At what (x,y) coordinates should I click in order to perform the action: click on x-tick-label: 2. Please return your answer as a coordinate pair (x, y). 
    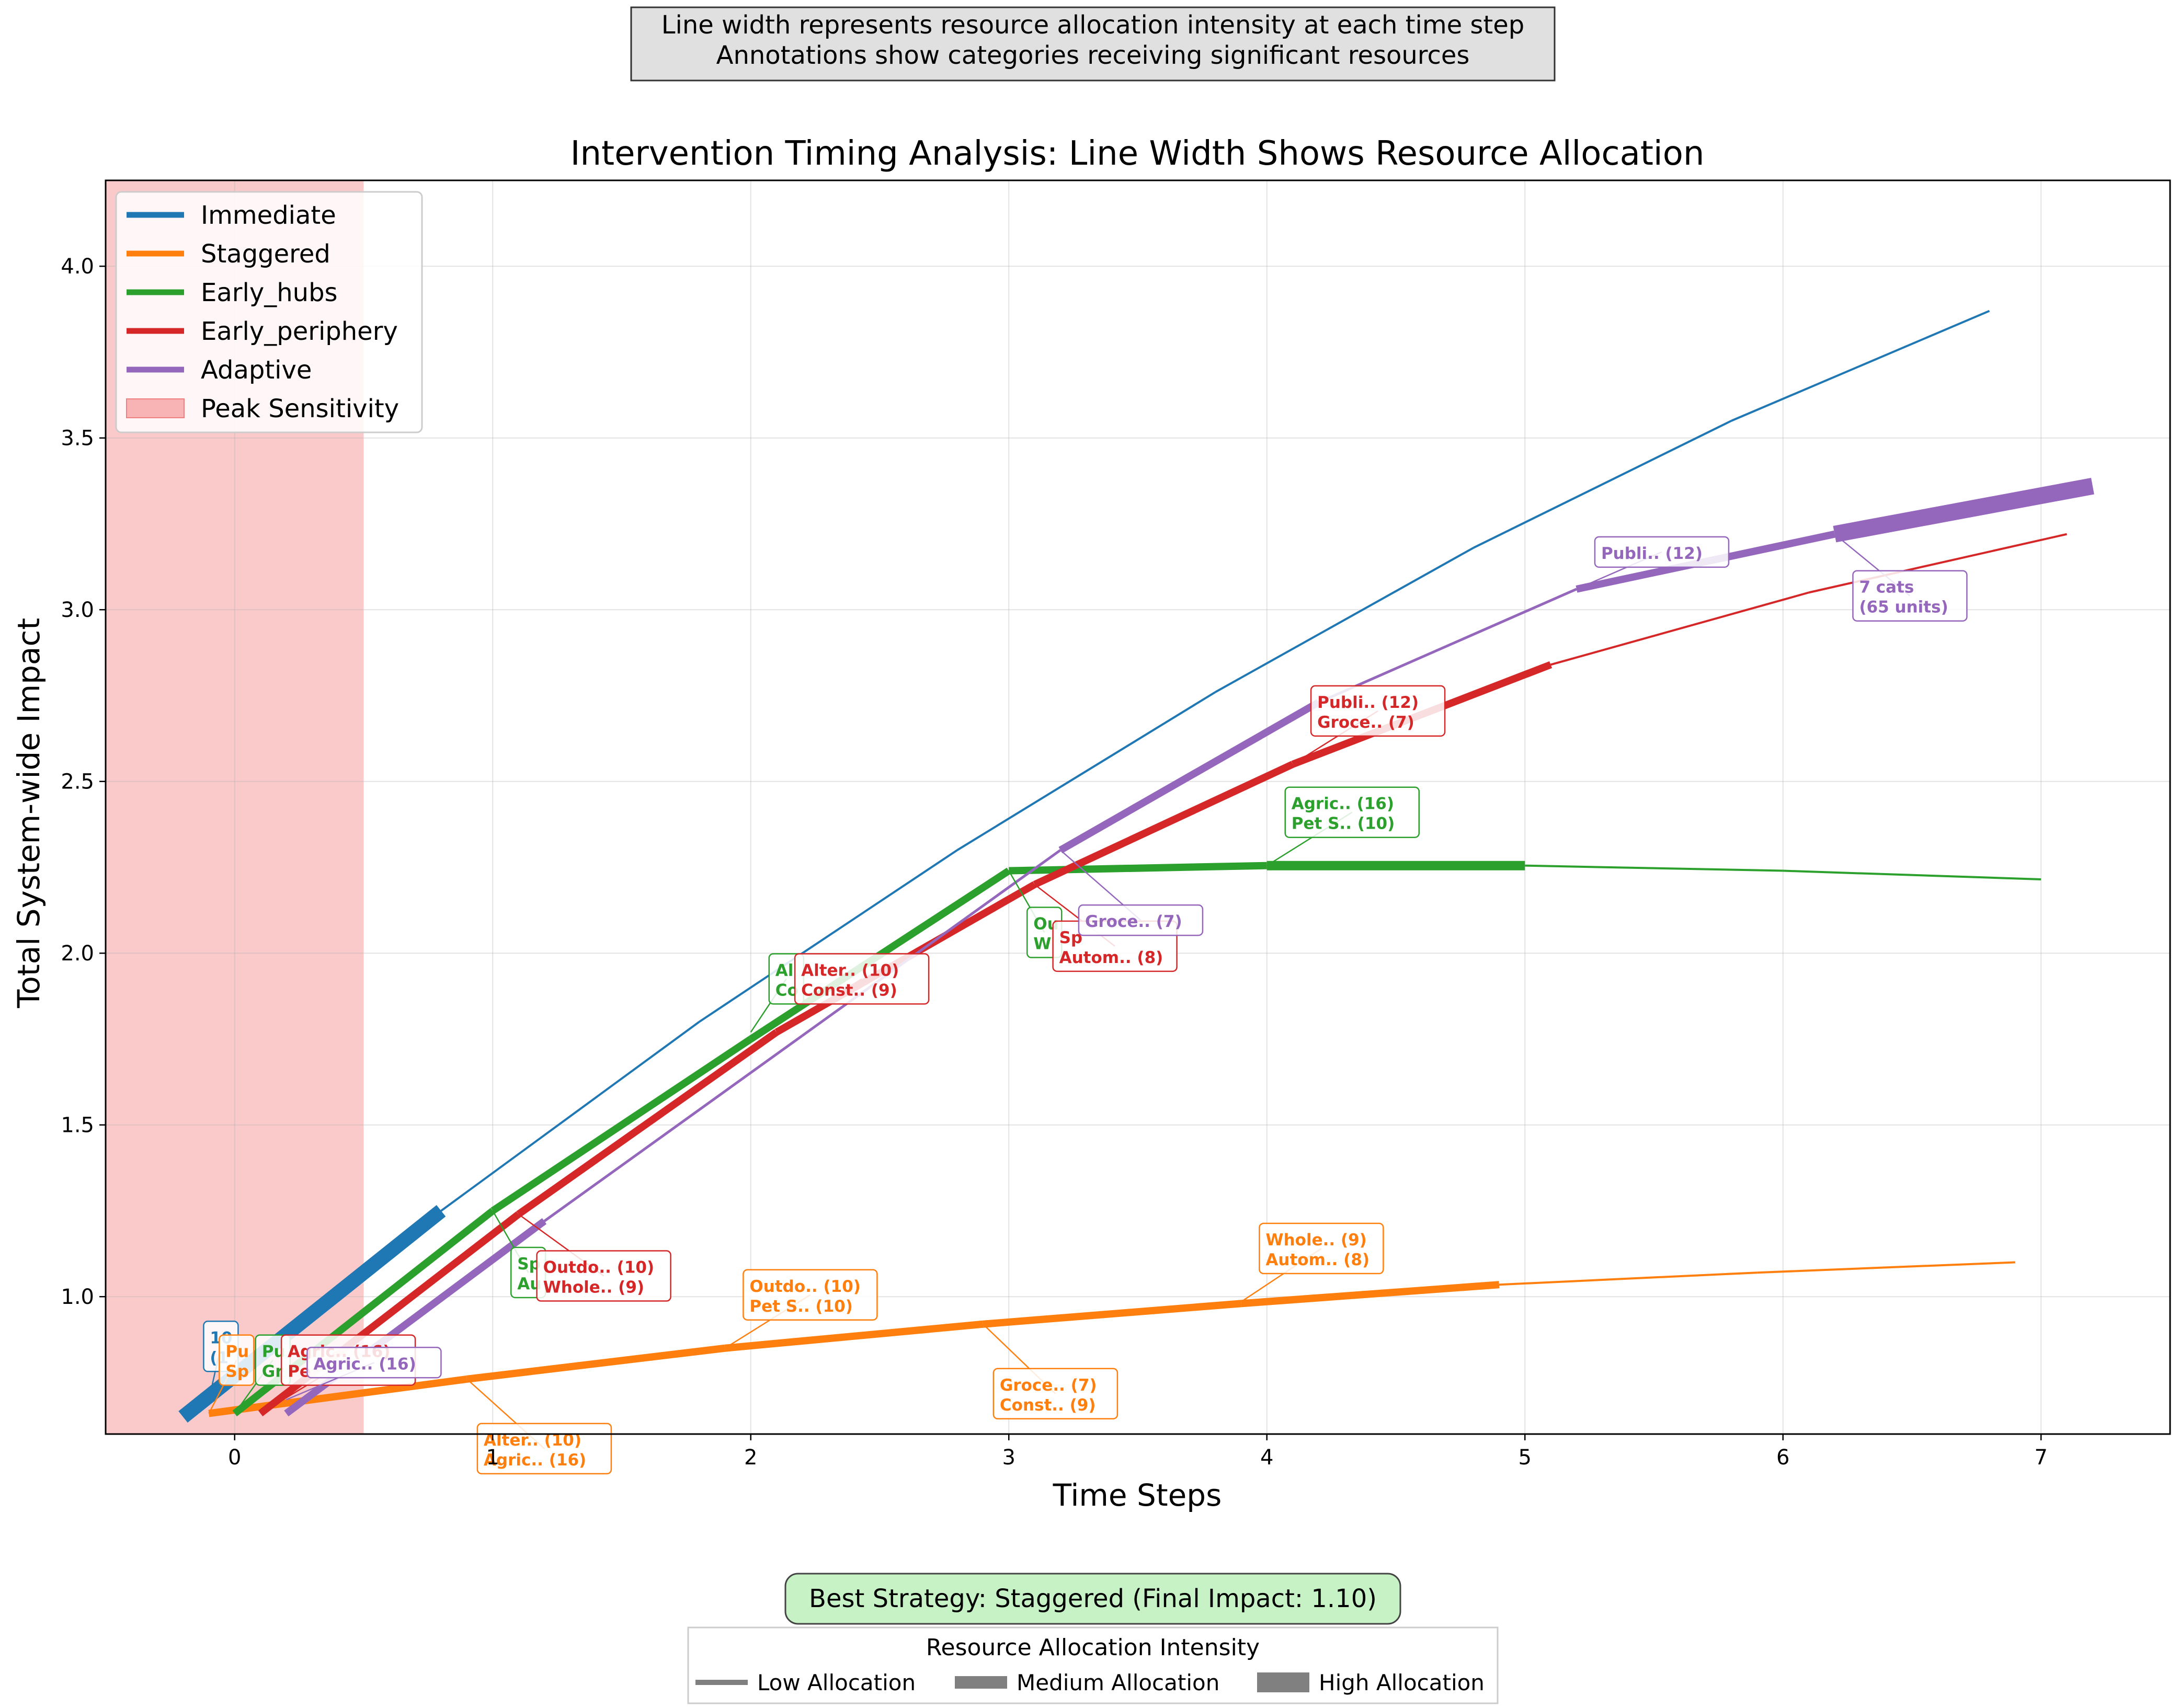
    Looking at the image, I should click on (750, 1458).